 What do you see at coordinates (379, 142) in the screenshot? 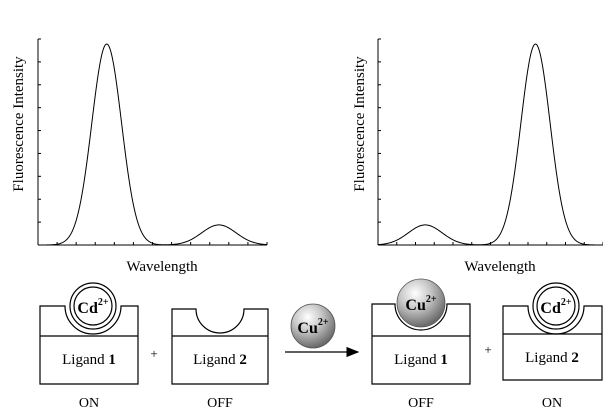
I see `right-y-axis` at bounding box center [379, 142].